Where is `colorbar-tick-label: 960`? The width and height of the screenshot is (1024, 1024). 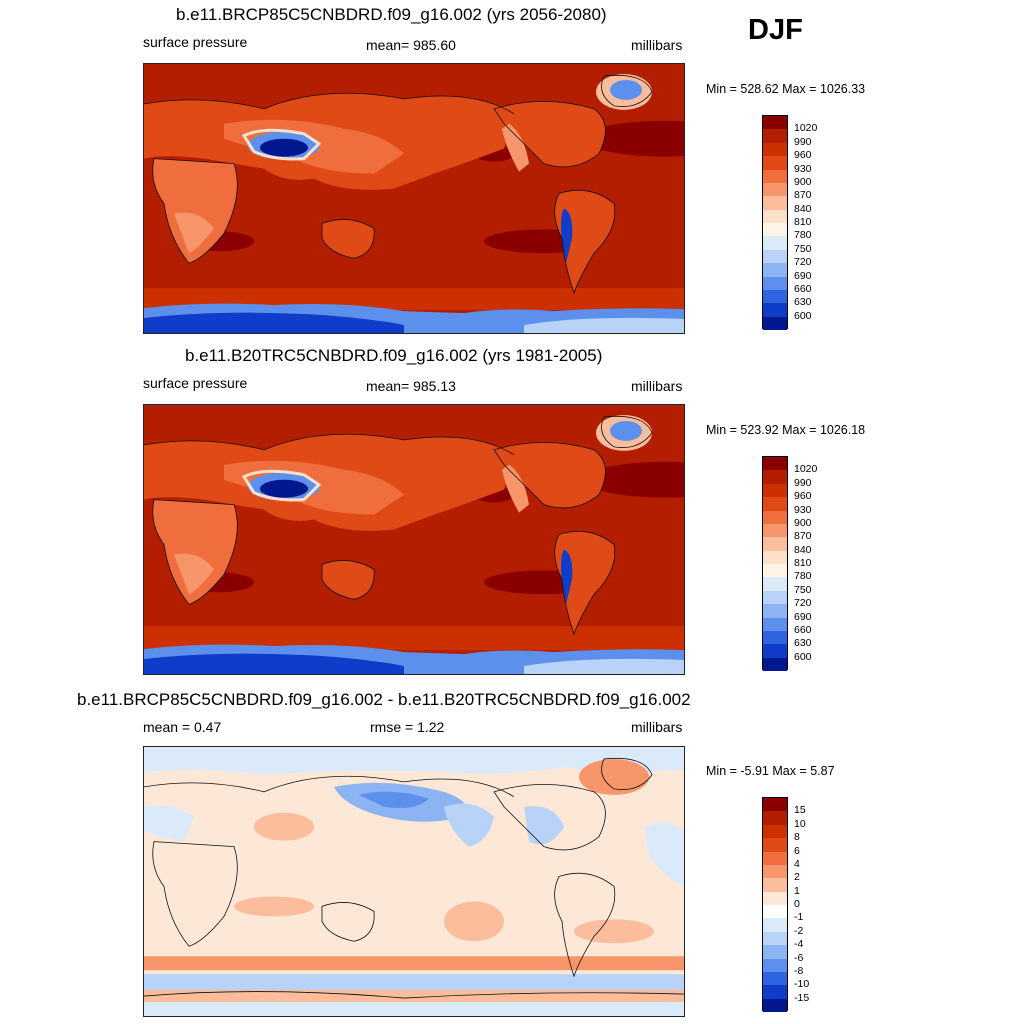
colorbar-tick-label: 960 is located at coordinates (803, 496).